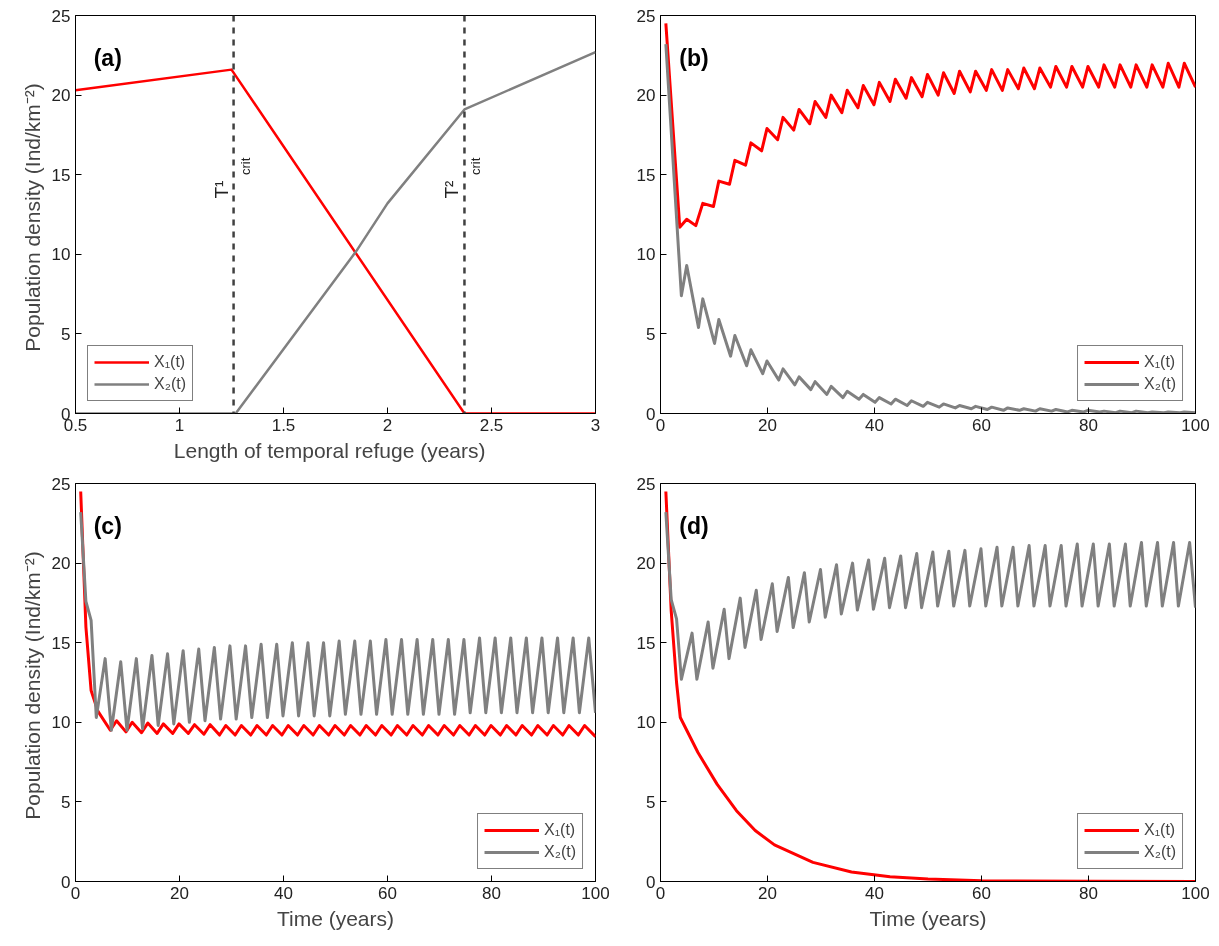  What do you see at coordinates (283, 425) in the screenshot?
I see `x-tick-label: 1.5` at bounding box center [283, 425].